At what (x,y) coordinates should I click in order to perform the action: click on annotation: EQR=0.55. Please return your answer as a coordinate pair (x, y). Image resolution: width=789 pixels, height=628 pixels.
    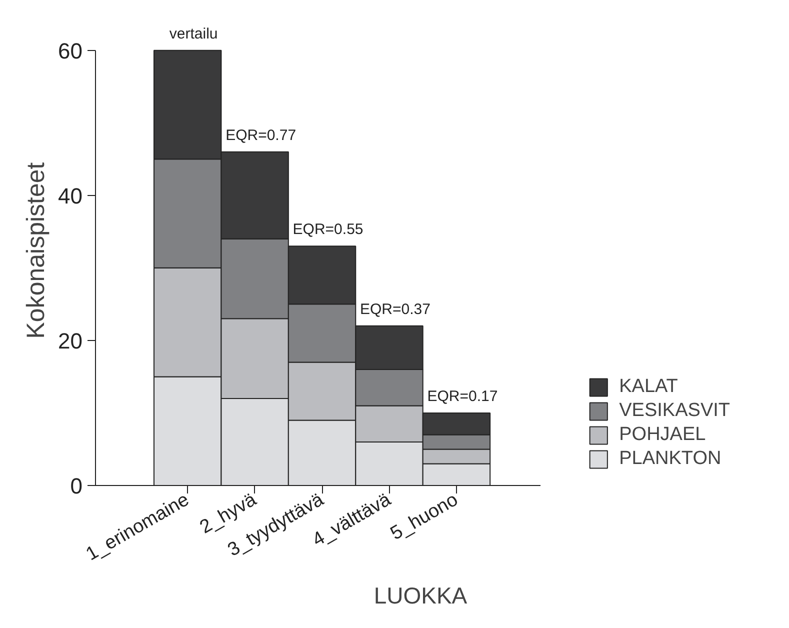
    Looking at the image, I should click on (328, 229).